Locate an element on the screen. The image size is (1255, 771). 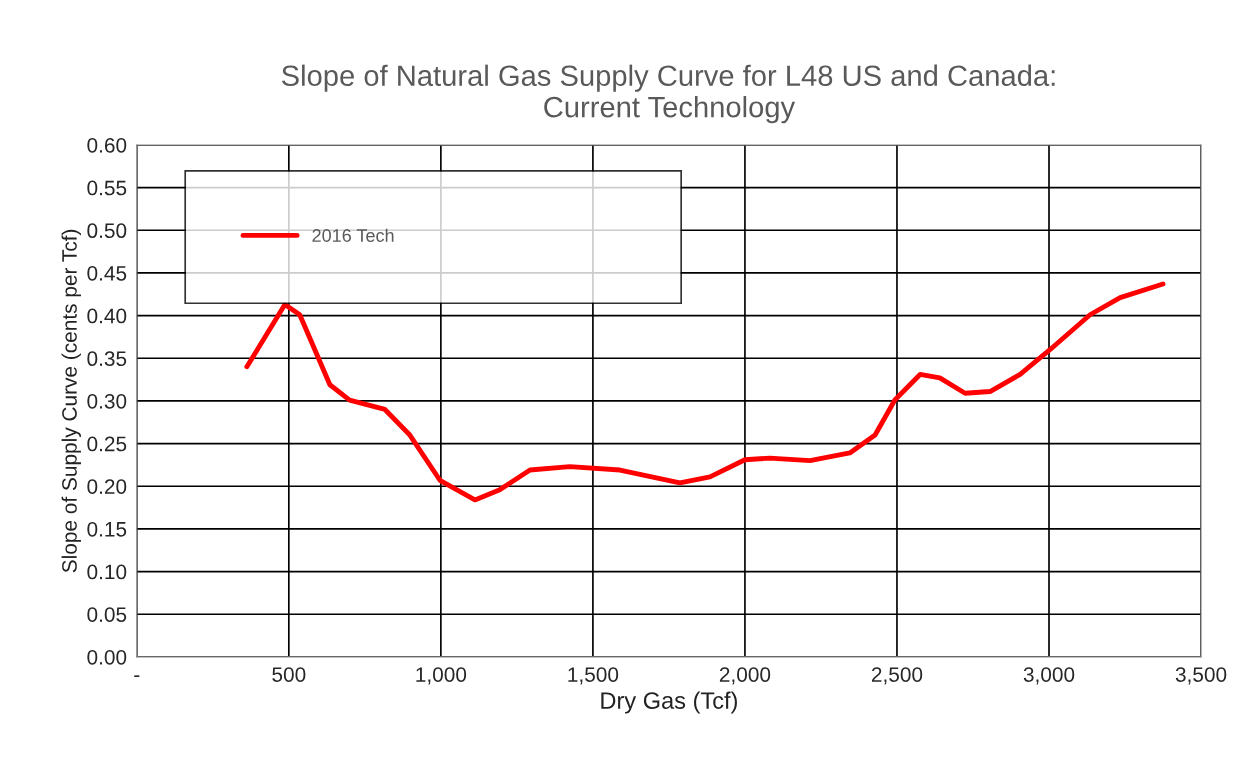
y-tick-label: 0.25 is located at coordinates (107, 444).